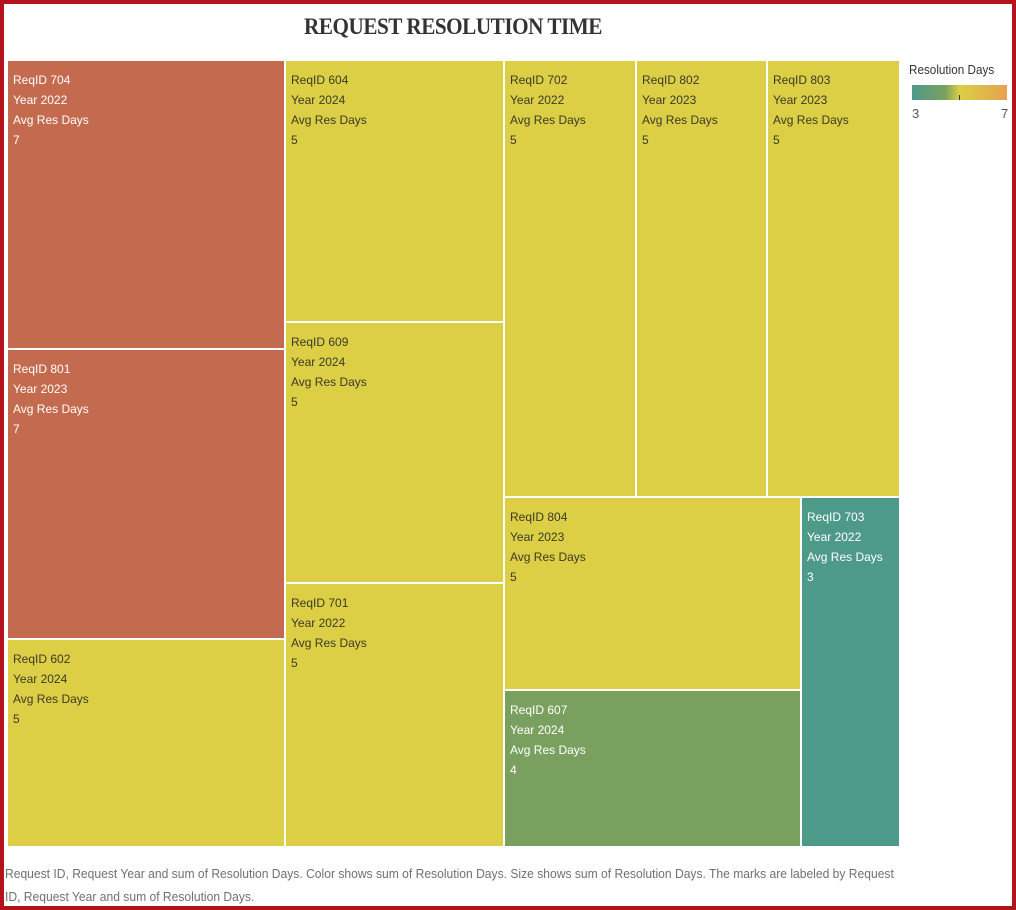 This screenshot has width=1016, height=910. Describe the element at coordinates (329, 372) in the screenshot. I see `tile-label: ReqID 609 Year 2024 Avg Res Days 5` at that location.